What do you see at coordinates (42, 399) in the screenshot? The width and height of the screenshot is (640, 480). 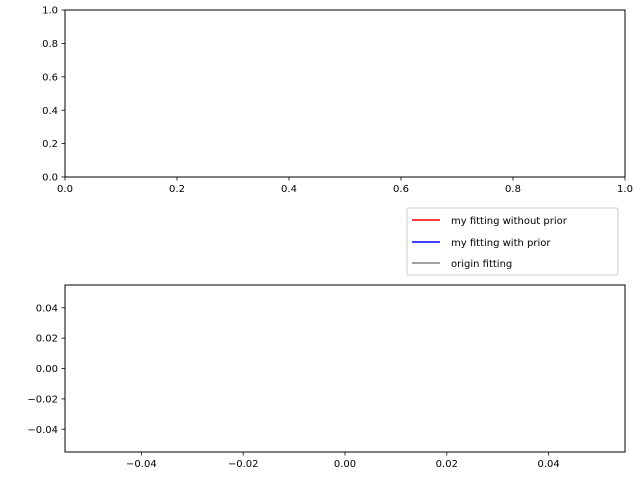 I see `y-tick-label: −0.02` at bounding box center [42, 399].